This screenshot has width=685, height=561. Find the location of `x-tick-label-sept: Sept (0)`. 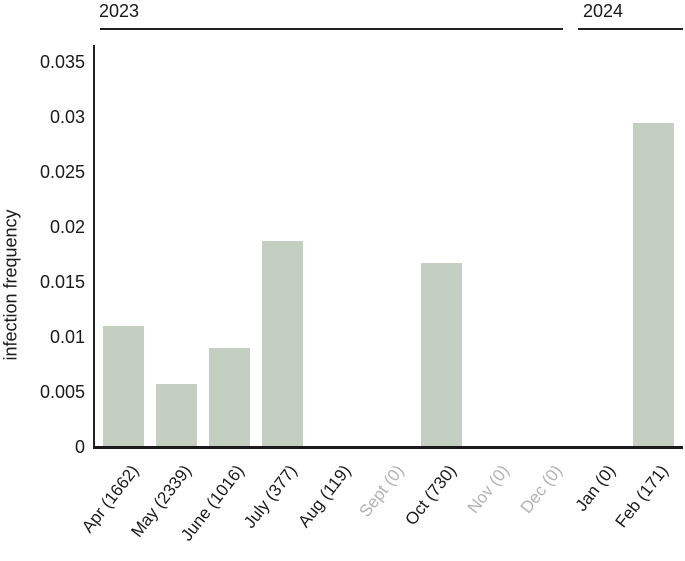

x-tick-label-sept: Sept (0) is located at coordinates (381, 491).